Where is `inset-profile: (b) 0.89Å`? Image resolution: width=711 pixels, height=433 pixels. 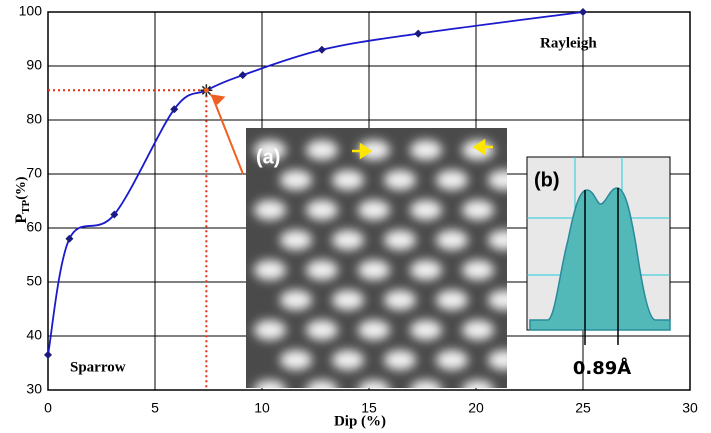
inset-profile: (b) 0.89Å is located at coordinates (598, 267).